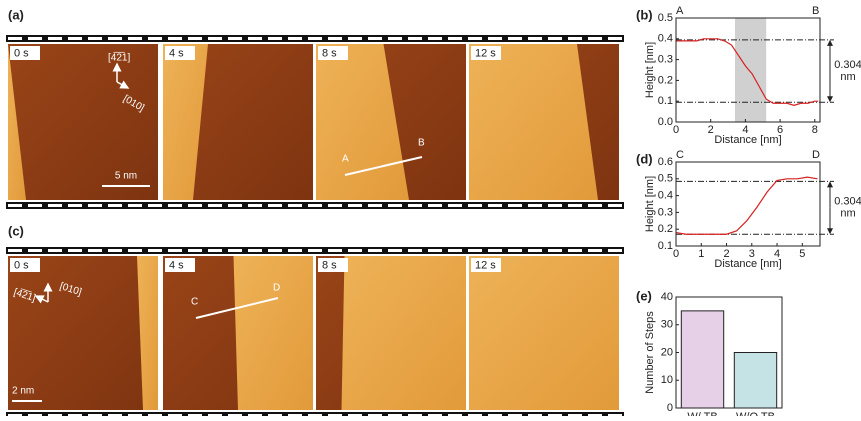 The height and width of the screenshot is (421, 861). What do you see at coordinates (755, 413) in the screenshot?
I see `x-tick-label: W/O TB` at bounding box center [755, 413].